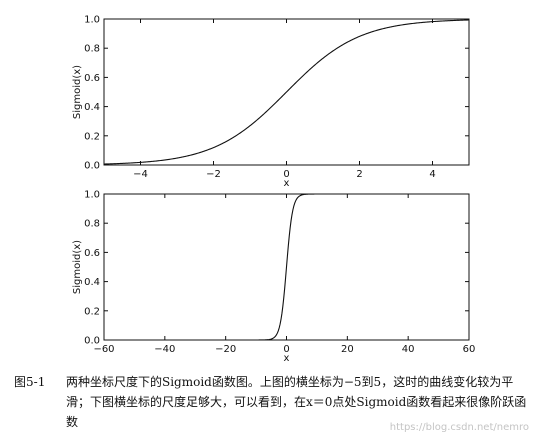  What do you see at coordinates (408, 349) in the screenshot?
I see `x-tick-label: 40` at bounding box center [408, 349].